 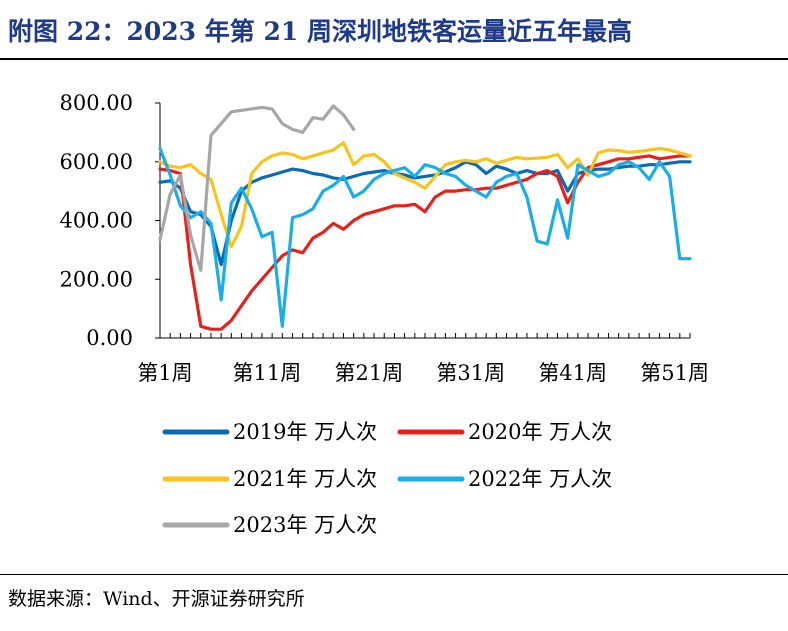 What do you see at coordinates (470, 373) in the screenshot?
I see `x-tick-label: 第31周` at bounding box center [470, 373].